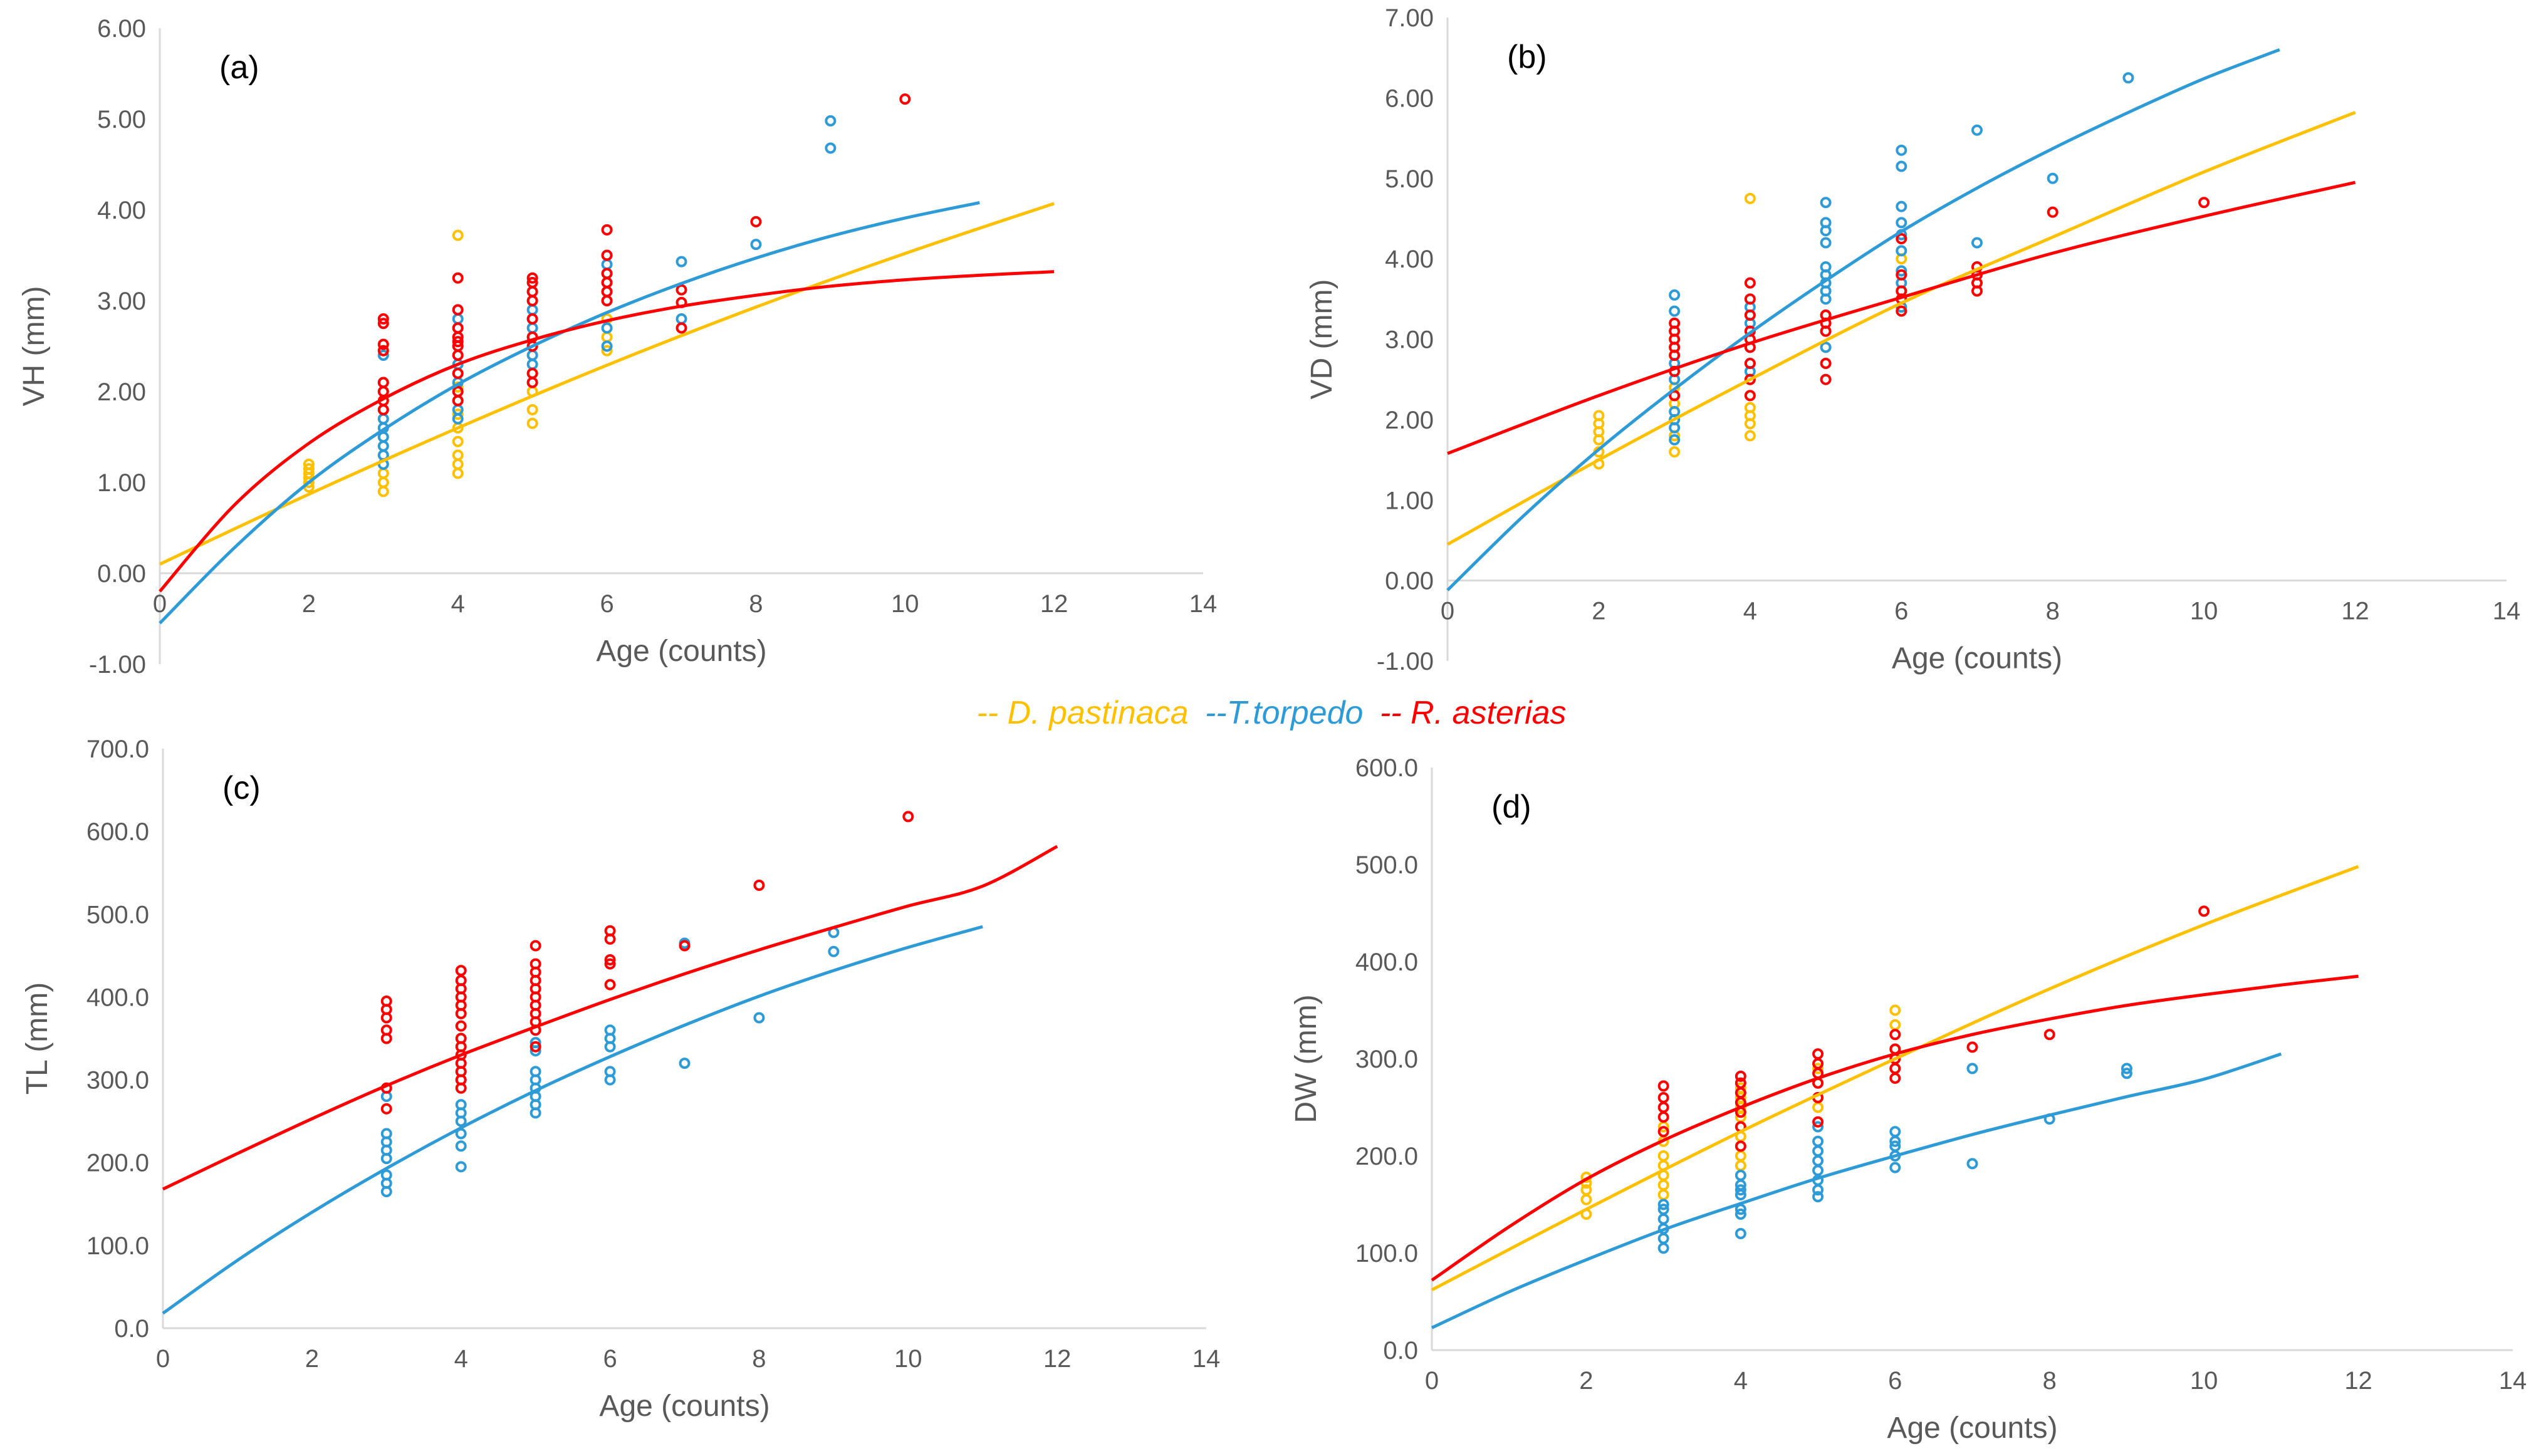  Describe the element at coordinates (1473, 713) in the screenshot. I see `legend-item-r-asterias: -- R. asterias` at that location.